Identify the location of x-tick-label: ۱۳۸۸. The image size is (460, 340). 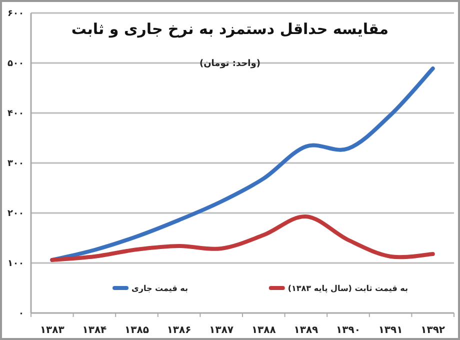
(263, 330).